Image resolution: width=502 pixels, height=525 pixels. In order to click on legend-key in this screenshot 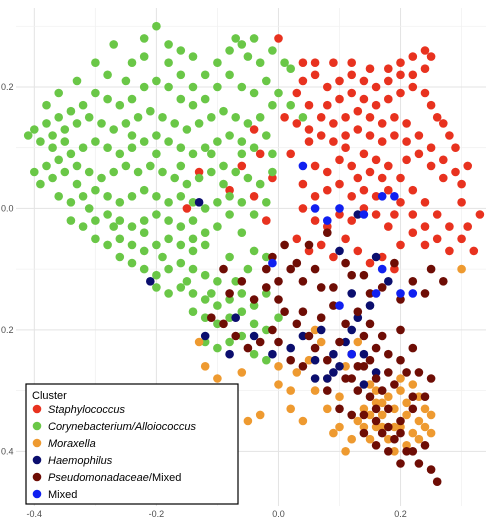, I will do `click(37, 477)`.